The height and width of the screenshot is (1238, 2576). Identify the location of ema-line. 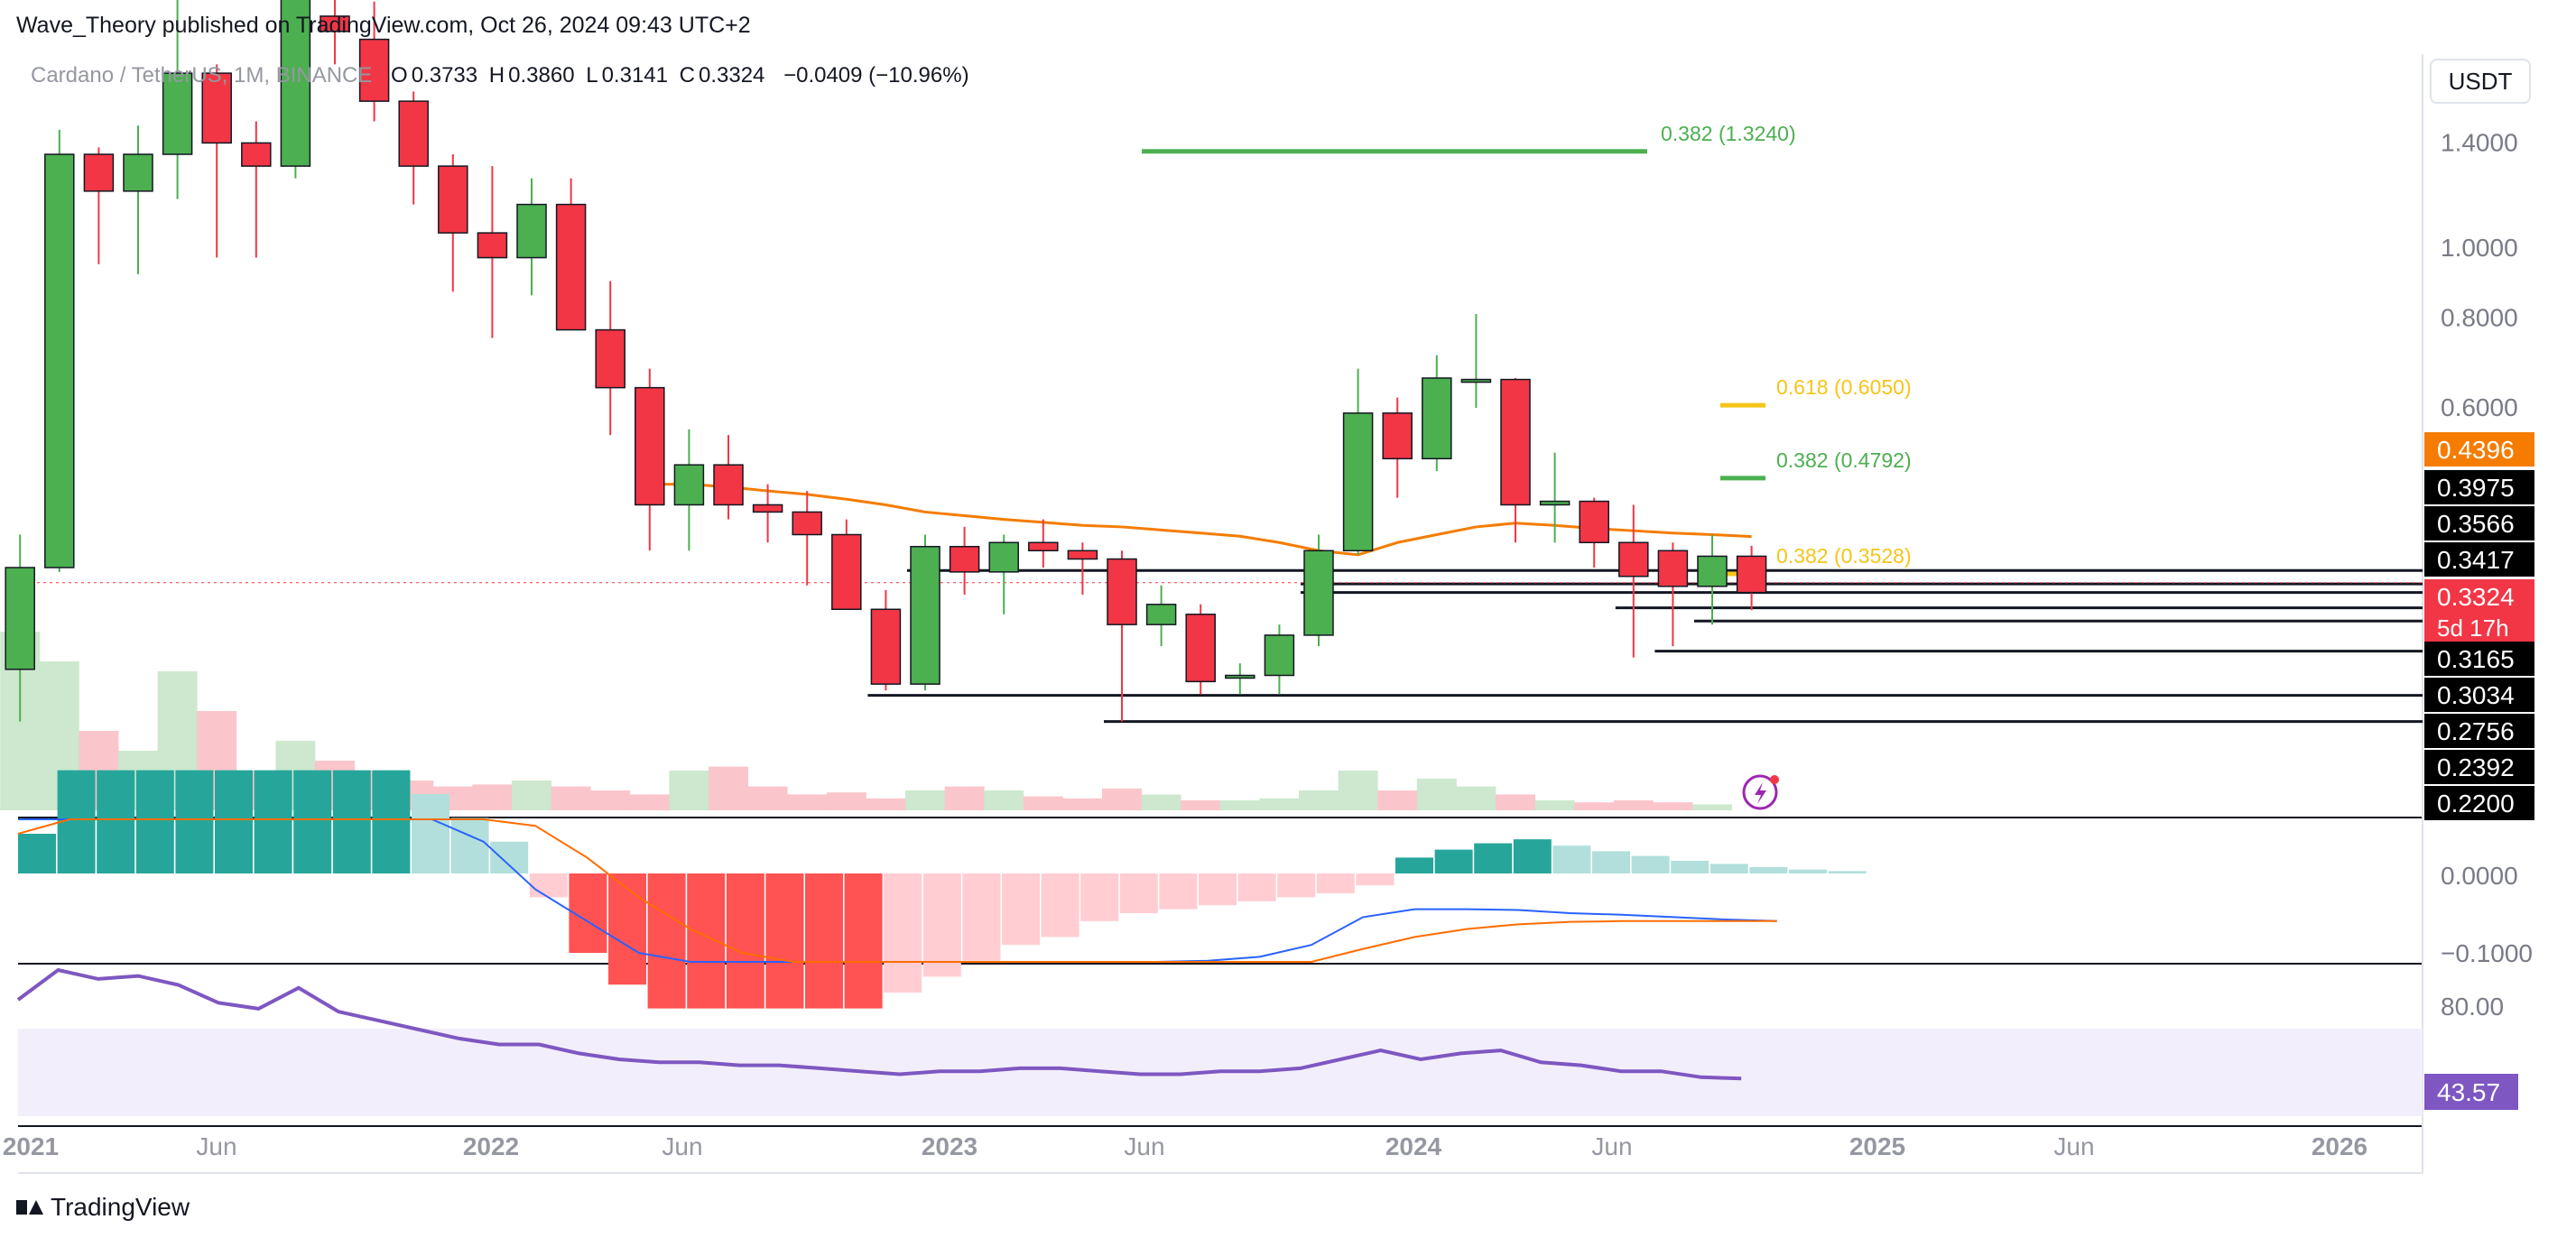
(1200, 520).